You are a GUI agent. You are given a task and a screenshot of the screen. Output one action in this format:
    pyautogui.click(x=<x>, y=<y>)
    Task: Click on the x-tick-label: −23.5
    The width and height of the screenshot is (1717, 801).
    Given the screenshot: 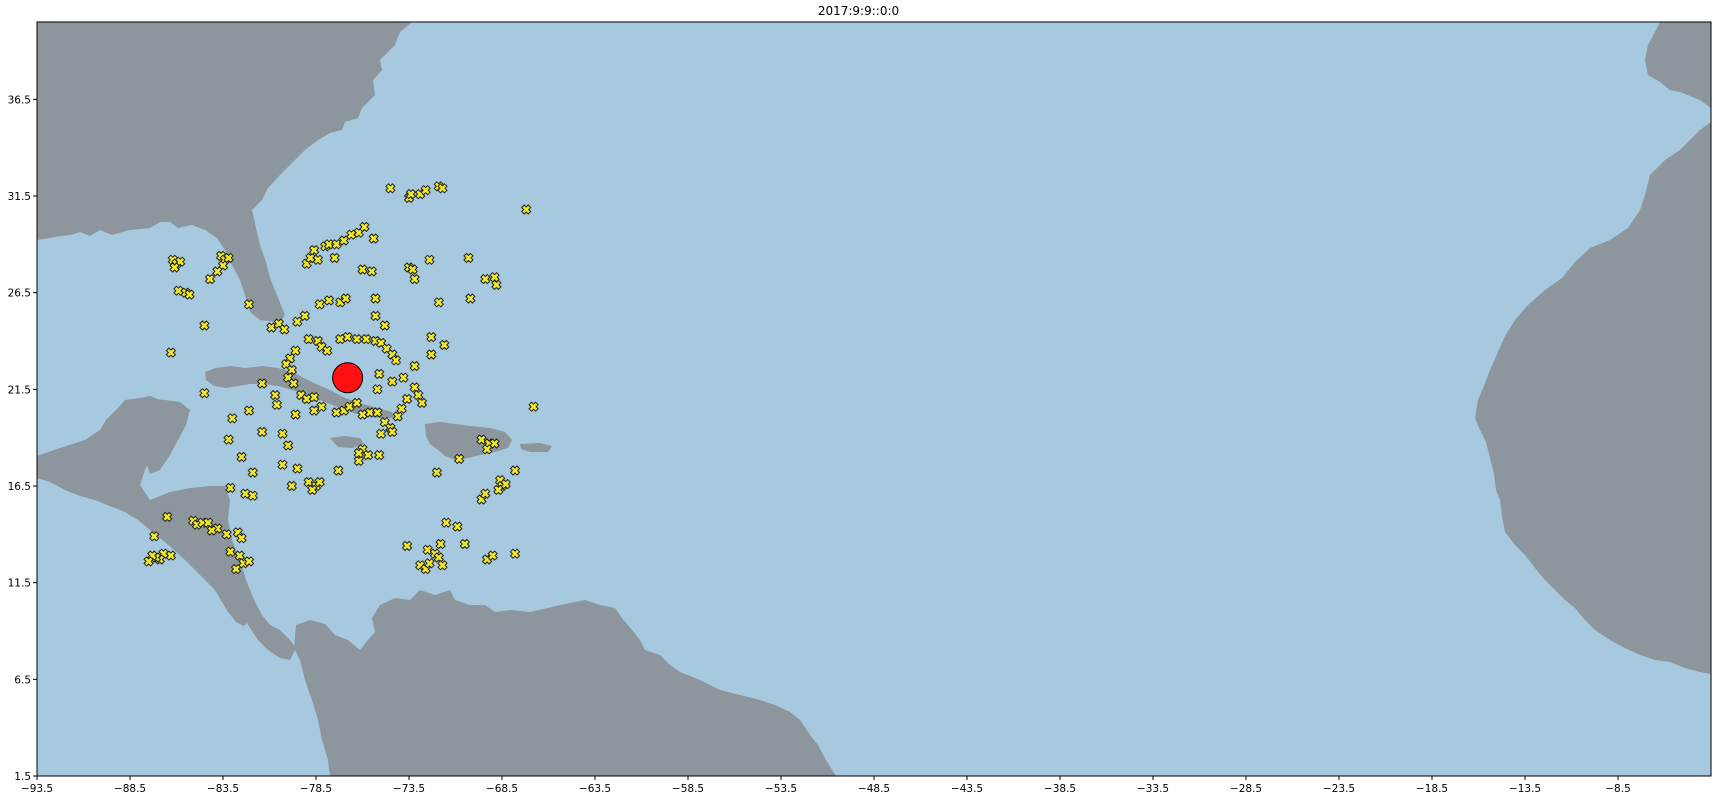 What is the action you would take?
    pyautogui.click(x=1339, y=789)
    